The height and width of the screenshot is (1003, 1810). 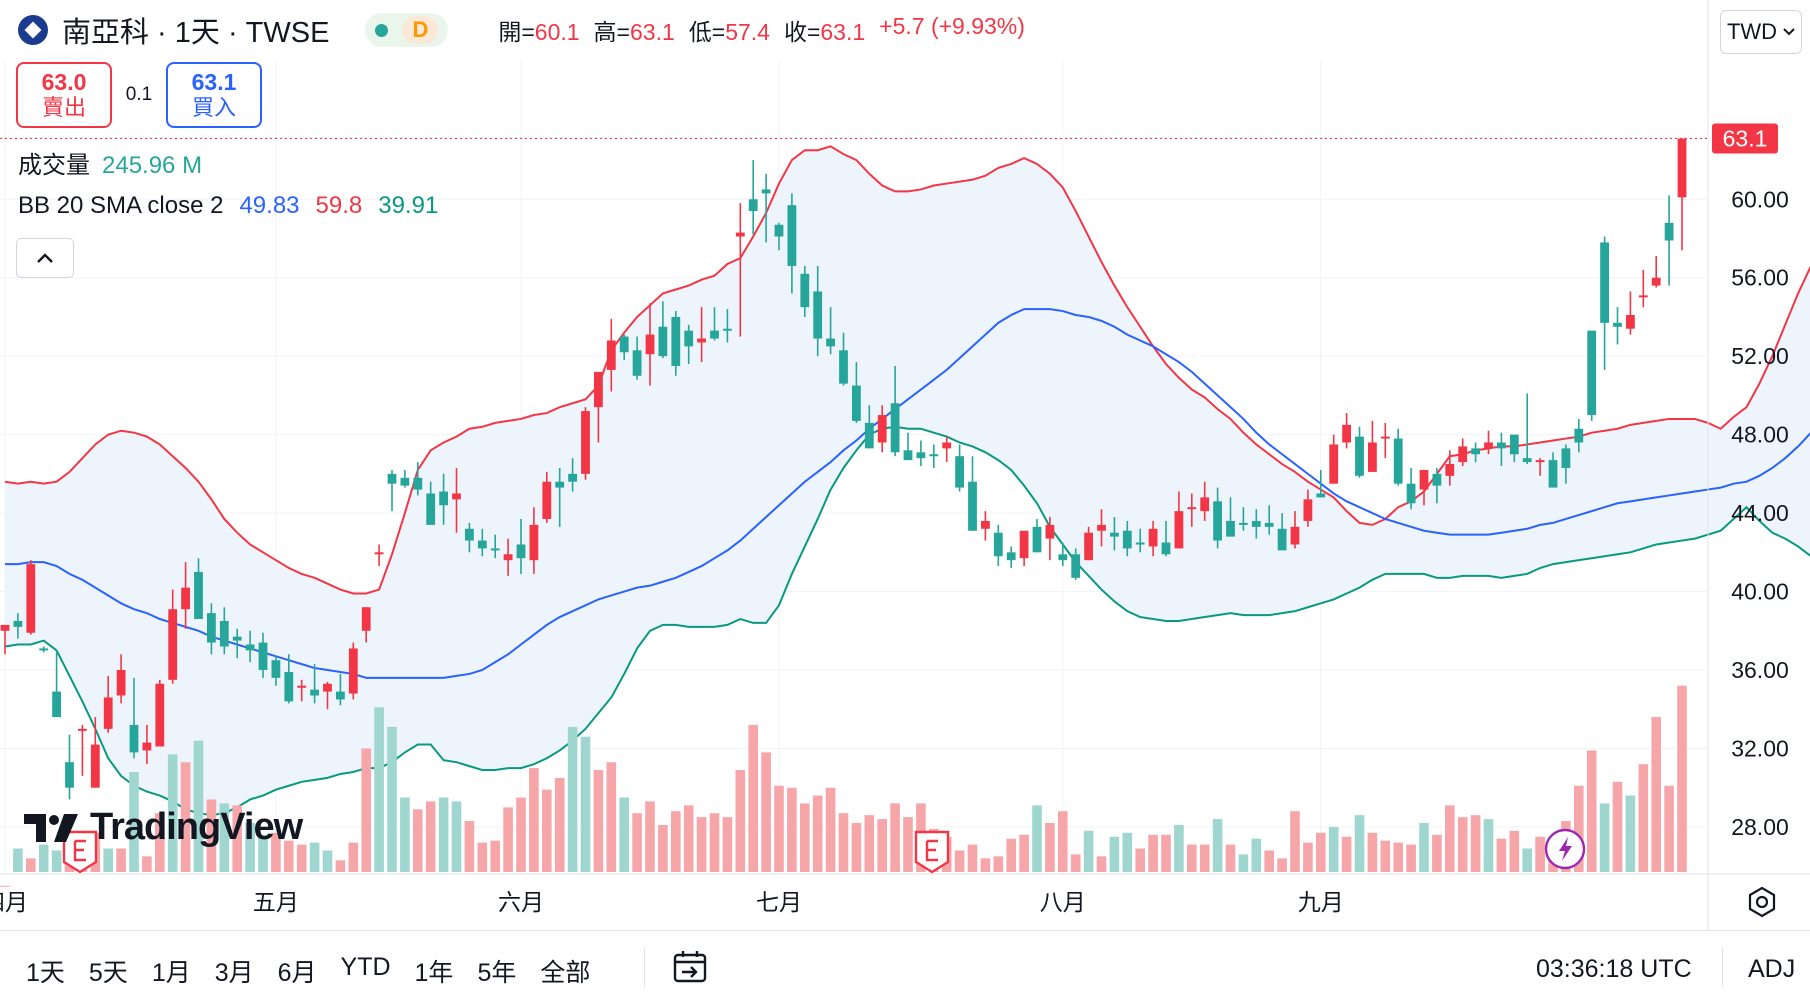 What do you see at coordinates (1565, 849) in the screenshot?
I see `event-lightning-icon` at bounding box center [1565, 849].